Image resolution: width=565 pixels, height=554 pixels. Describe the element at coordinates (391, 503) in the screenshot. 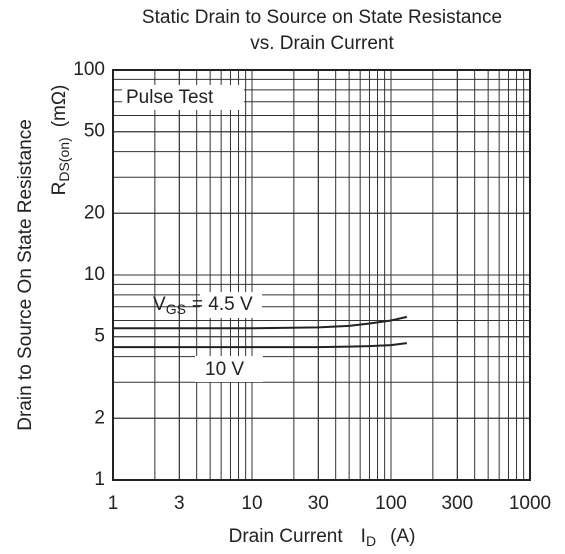

I see `x-tick-label: 100` at that location.